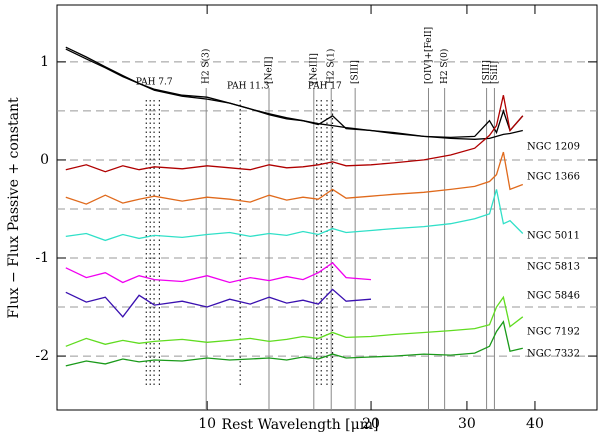  I want to click on emission-label: [NeIII], so click(314, 68).